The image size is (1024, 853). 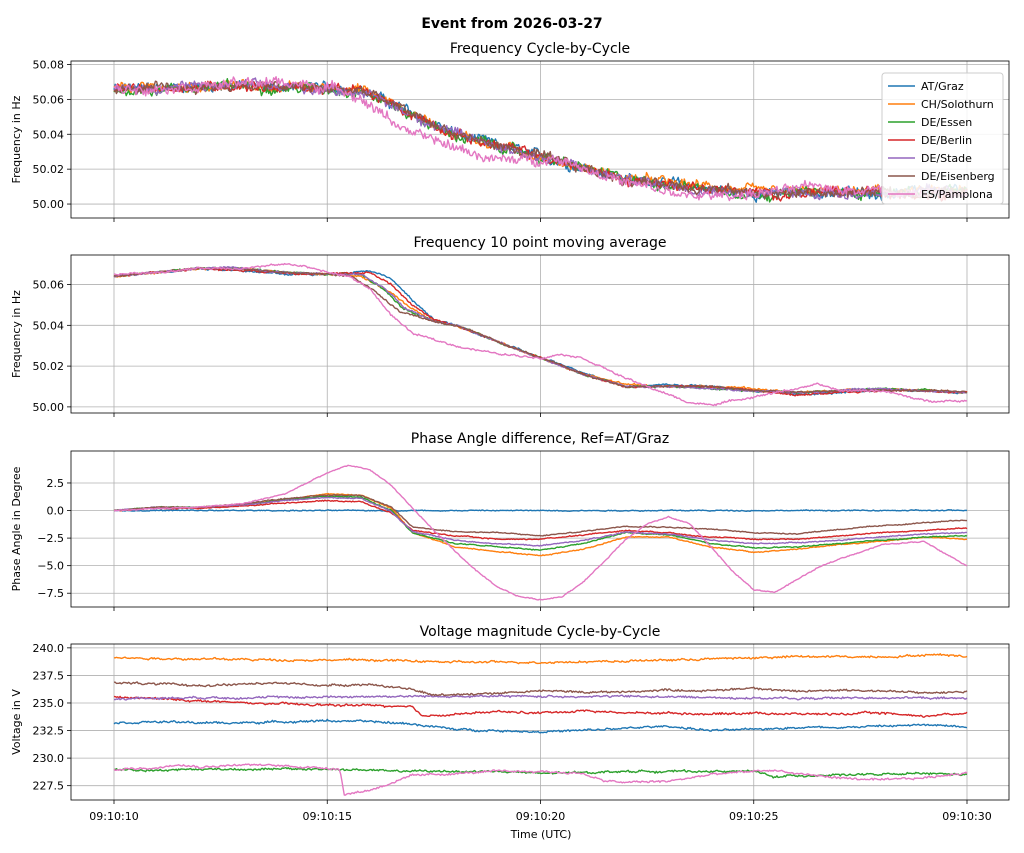 I want to click on y-tick-label: −7.5, so click(x=50, y=593).